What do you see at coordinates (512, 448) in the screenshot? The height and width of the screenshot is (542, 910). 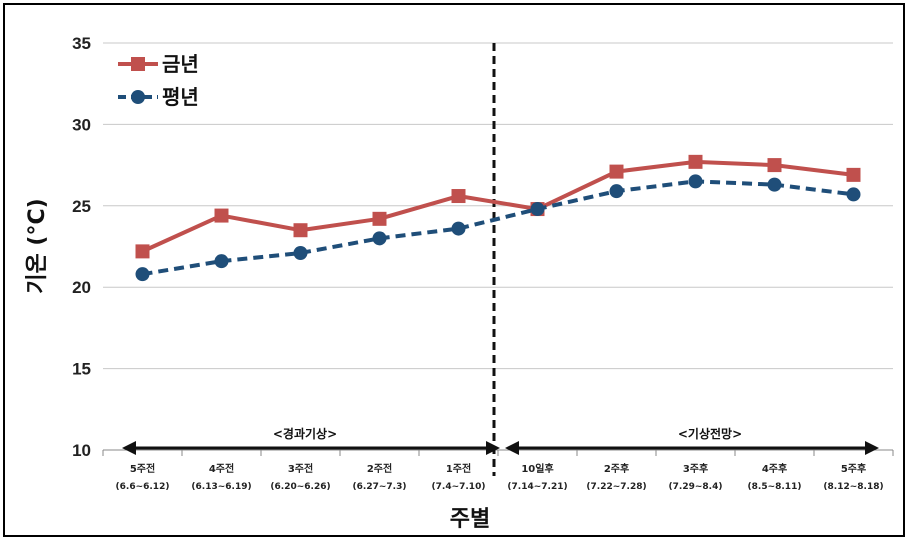 I see `forecast-arrow-left-head` at bounding box center [512, 448].